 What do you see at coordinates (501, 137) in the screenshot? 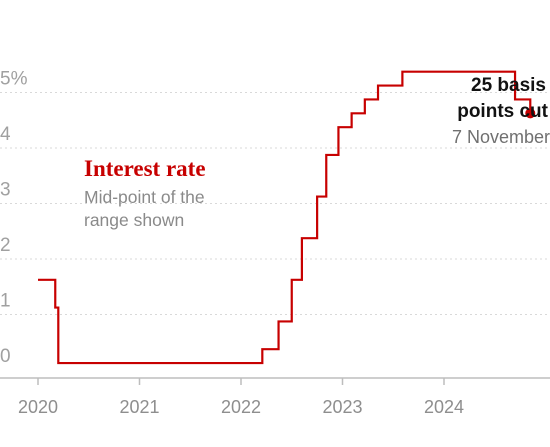
I see `annotation-date: 7 November` at bounding box center [501, 137].